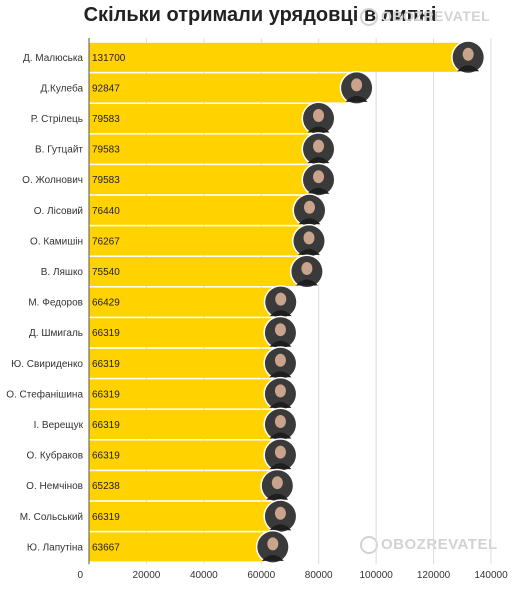 The height and width of the screenshot is (594, 520). I want to click on data-label: 75540, so click(106, 272).